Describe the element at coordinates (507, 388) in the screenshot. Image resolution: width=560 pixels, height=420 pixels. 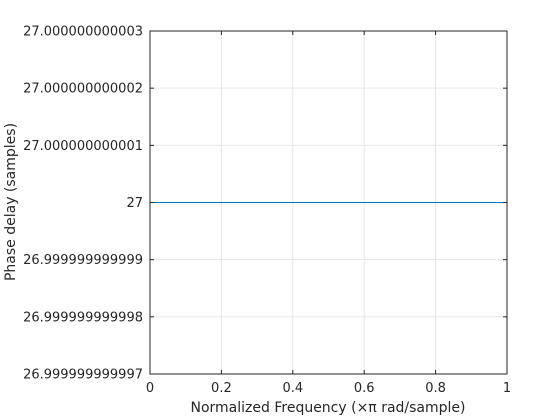
I see `x-tick-label: 1` at that location.